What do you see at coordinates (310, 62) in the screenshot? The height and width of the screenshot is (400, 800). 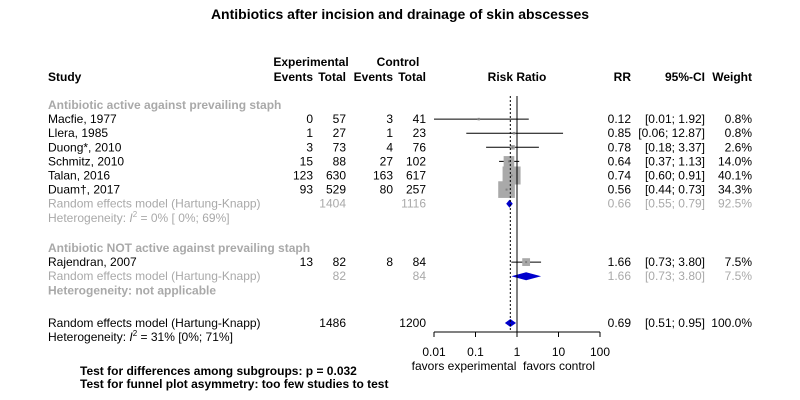 I see `header-group-experimental: Experimental` at bounding box center [310, 62].